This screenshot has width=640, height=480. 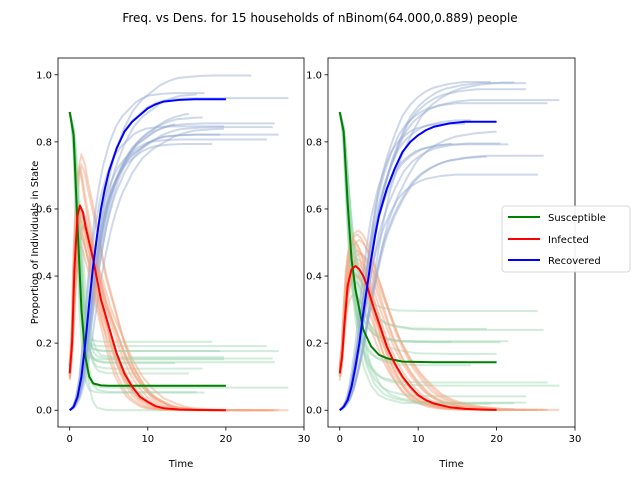 What do you see at coordinates (35, 242) in the screenshot?
I see `left-panel-ylabel: Proportion of Individuals in State` at bounding box center [35, 242].